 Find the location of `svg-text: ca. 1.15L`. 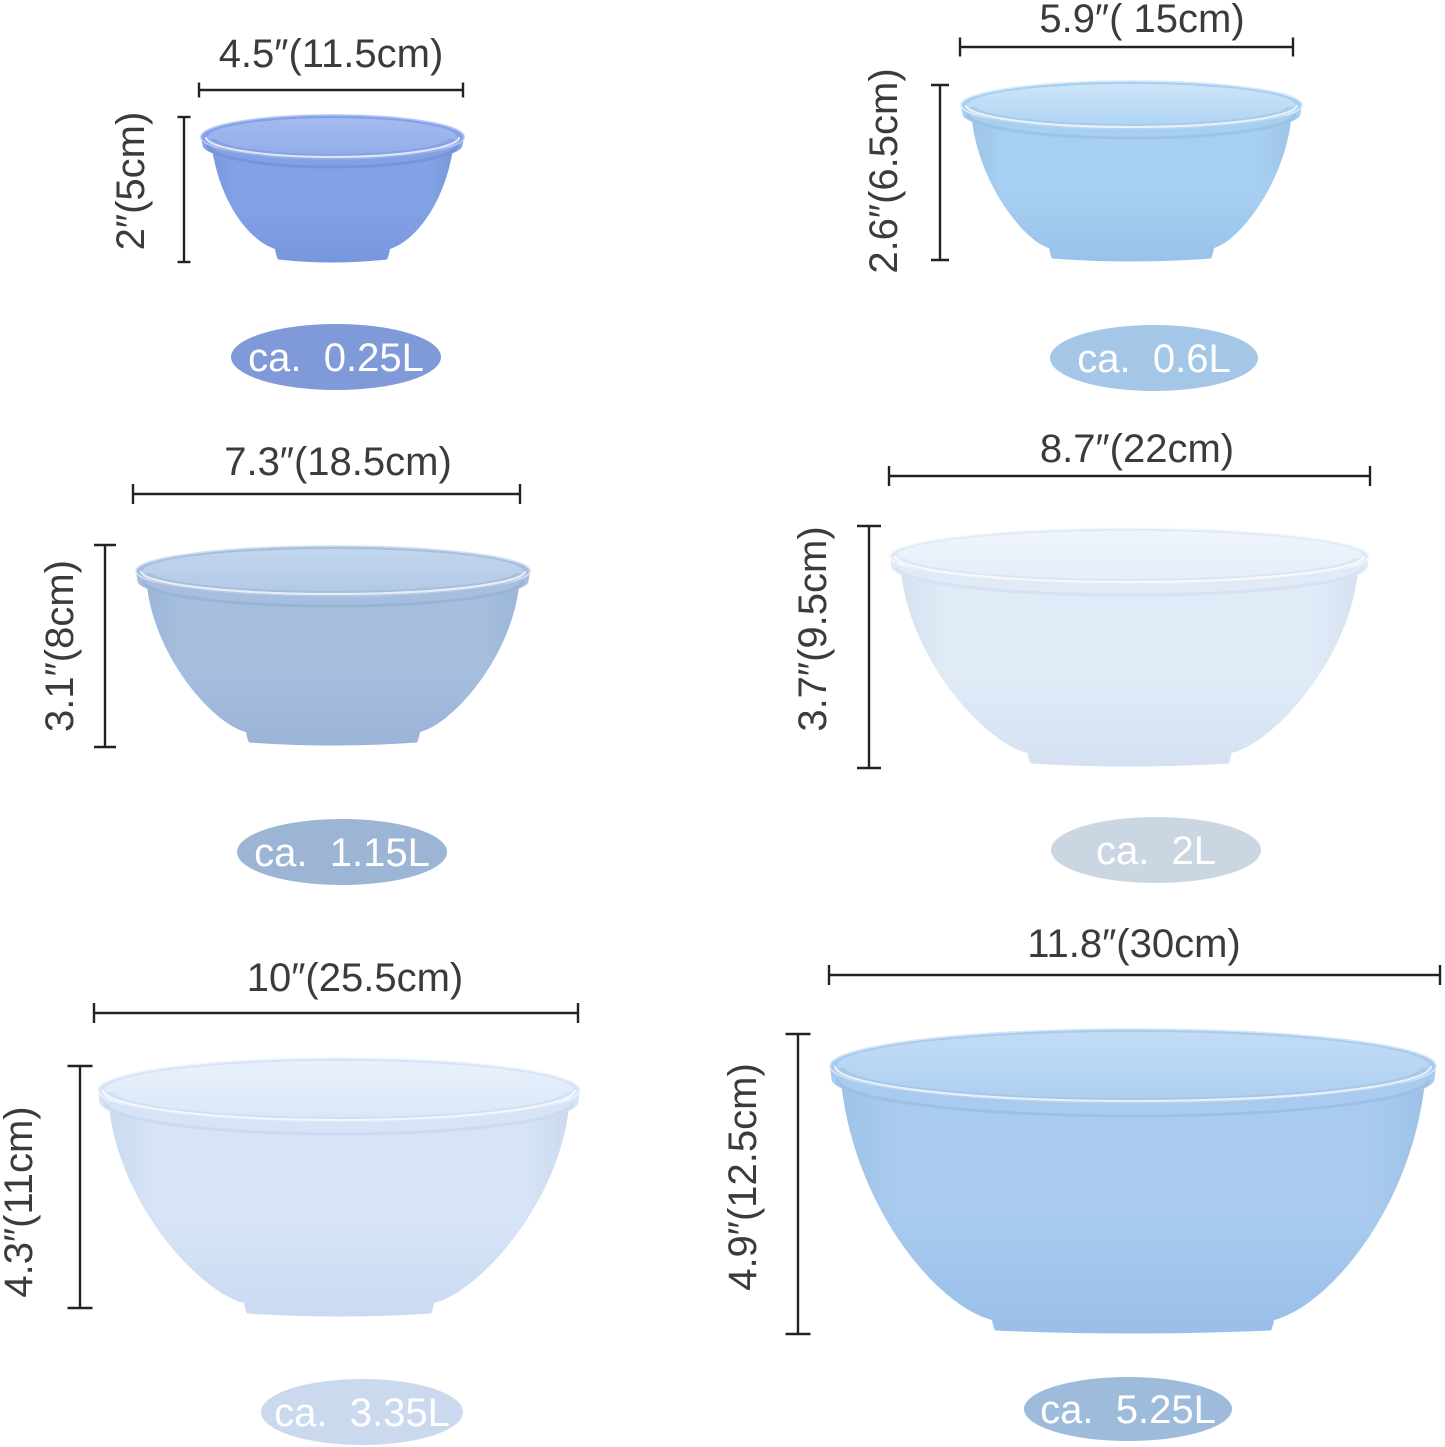

svg-text: ca. 1.15L is located at coordinates (342, 853).